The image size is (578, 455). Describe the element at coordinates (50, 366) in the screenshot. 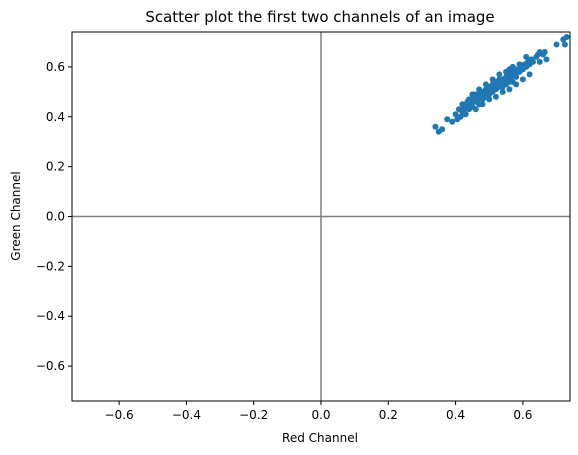

I see `y-tick-label: −0.6` at that location.